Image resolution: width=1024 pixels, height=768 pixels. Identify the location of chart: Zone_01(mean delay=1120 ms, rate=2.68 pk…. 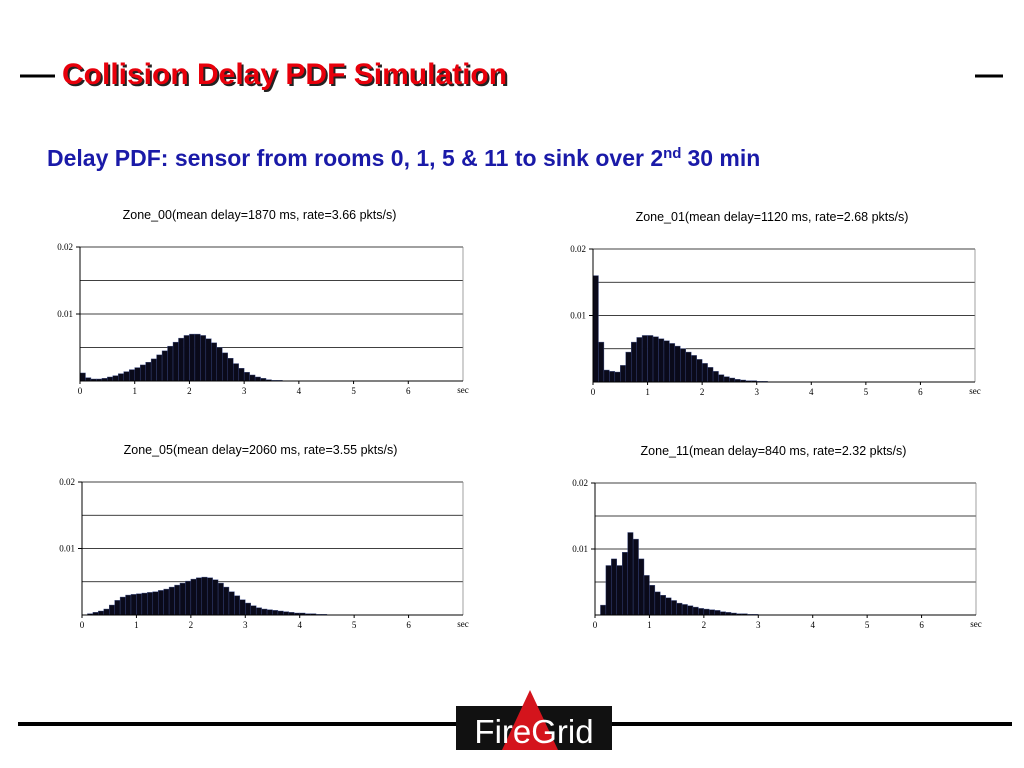
(775, 303).